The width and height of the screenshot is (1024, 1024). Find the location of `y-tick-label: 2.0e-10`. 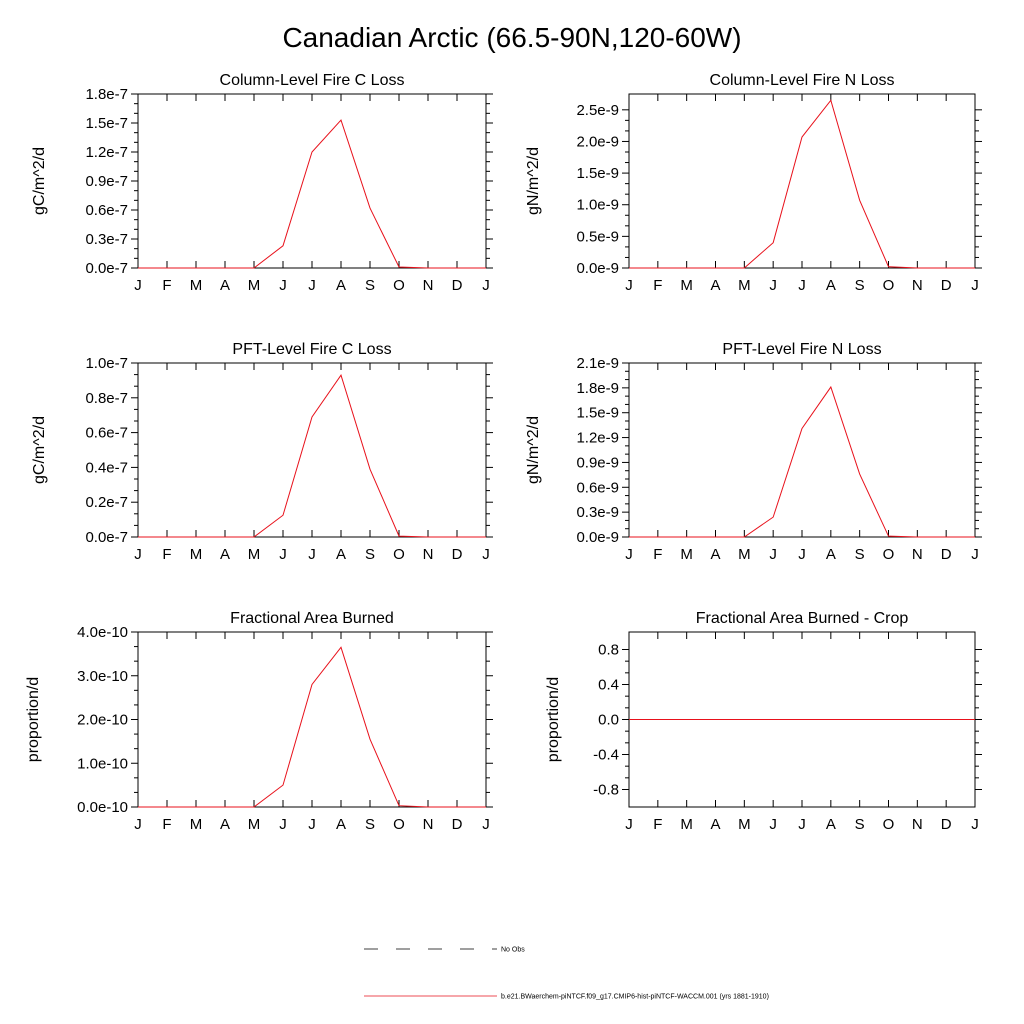

y-tick-label: 2.0e-10 is located at coordinates (102, 720).